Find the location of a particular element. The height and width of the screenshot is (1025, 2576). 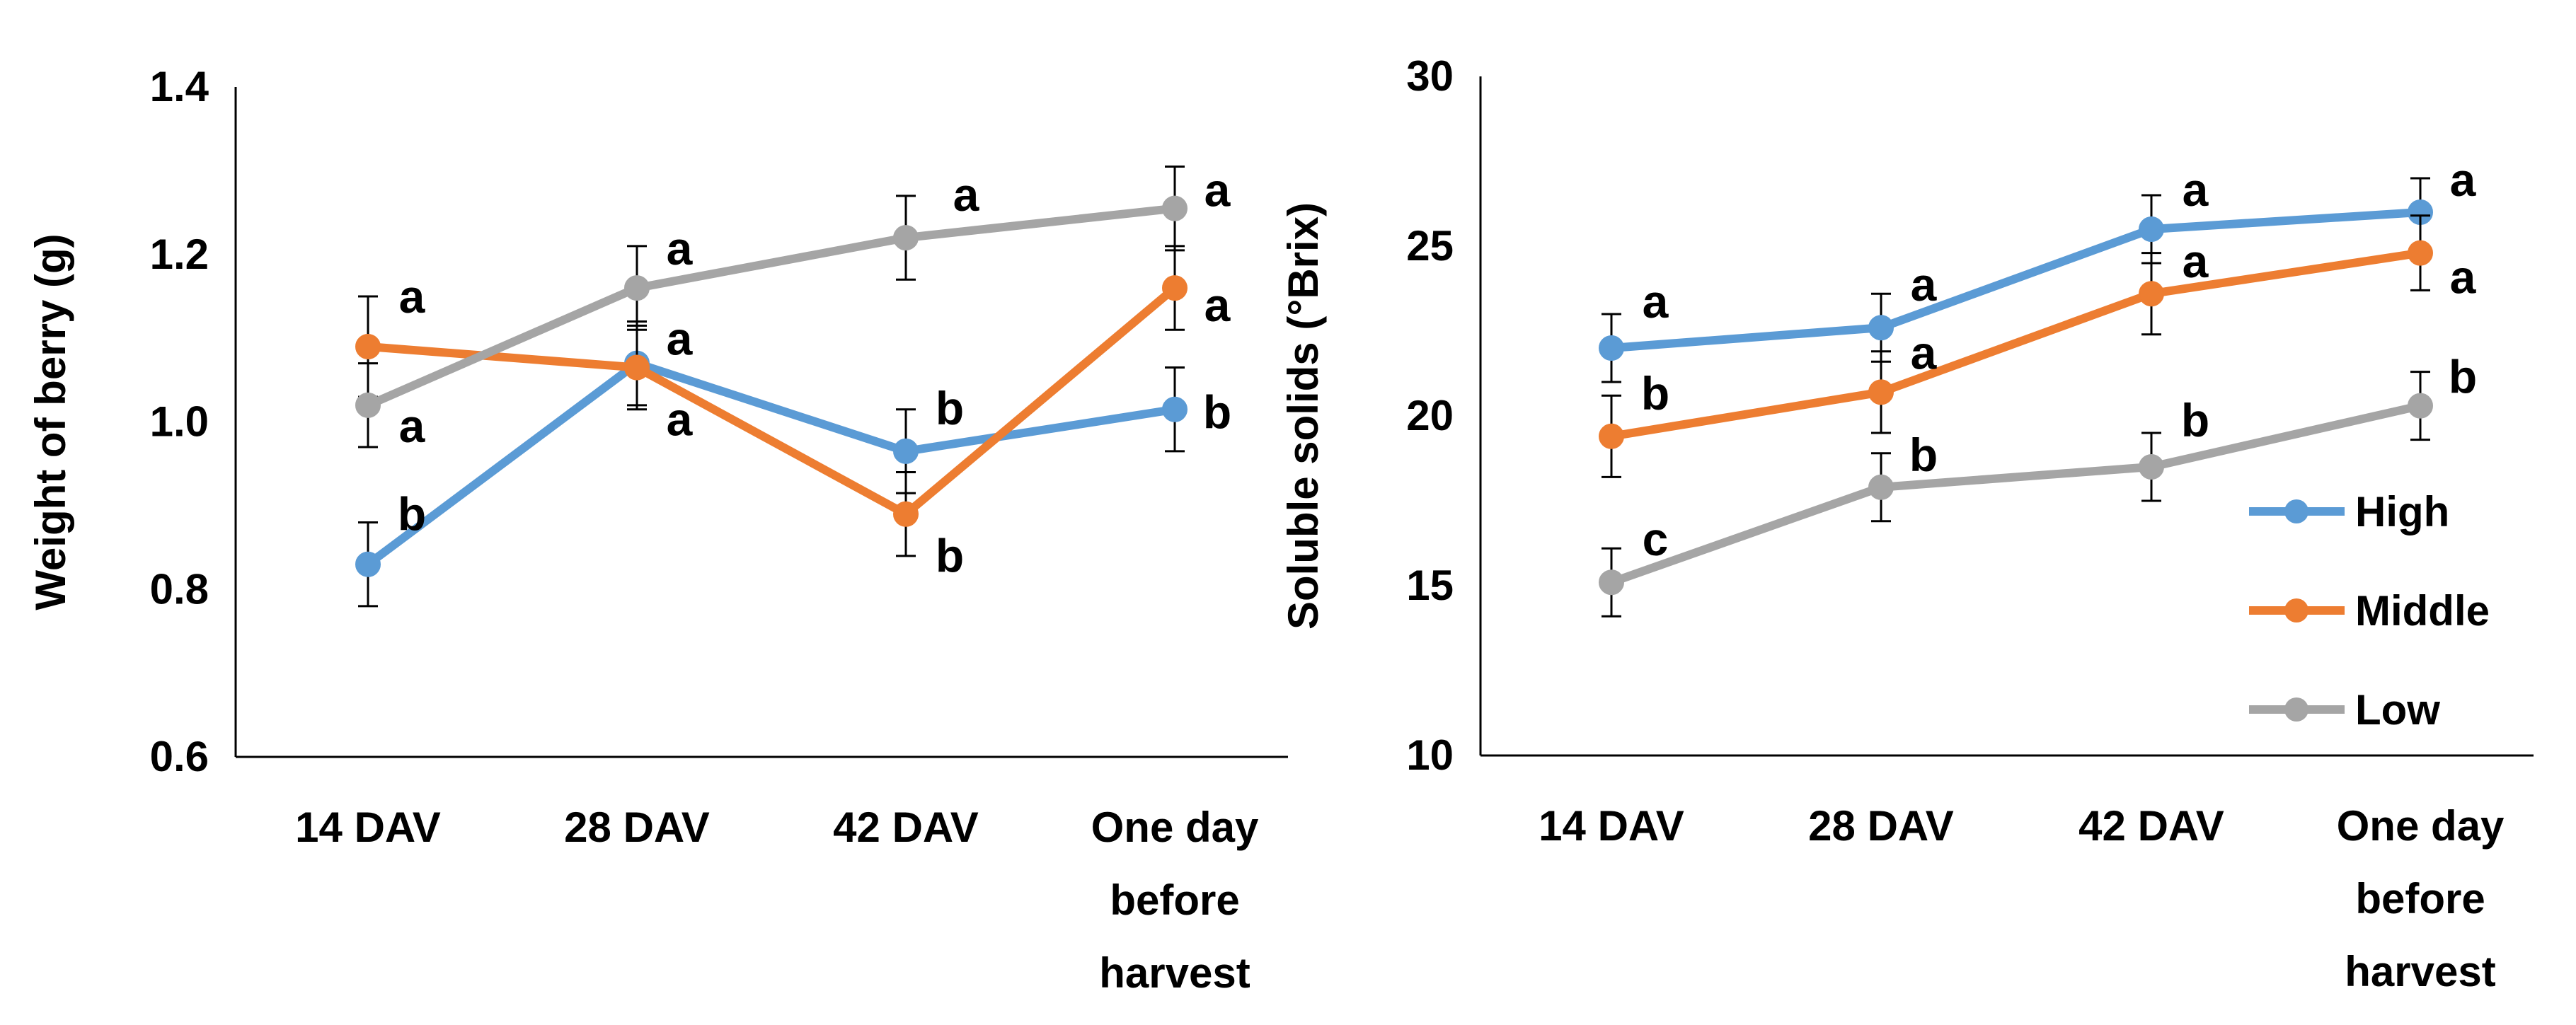

series-low: c b b b is located at coordinates (2038, 484).